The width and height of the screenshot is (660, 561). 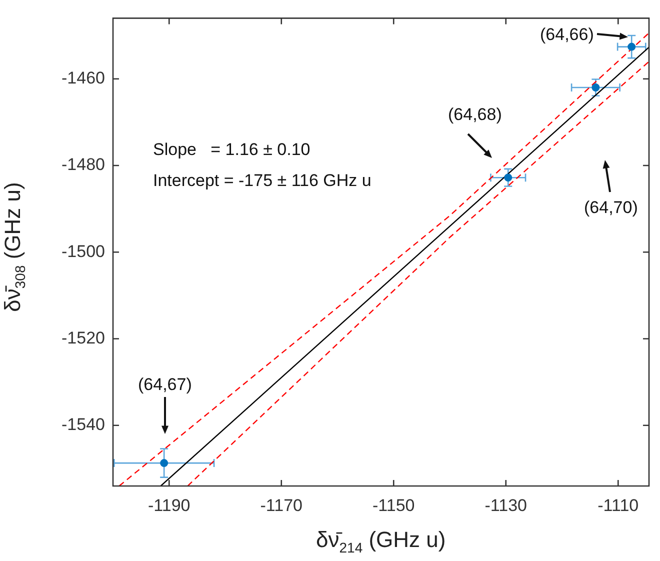 I want to click on x-tick-label: -1150, so click(x=393, y=505).